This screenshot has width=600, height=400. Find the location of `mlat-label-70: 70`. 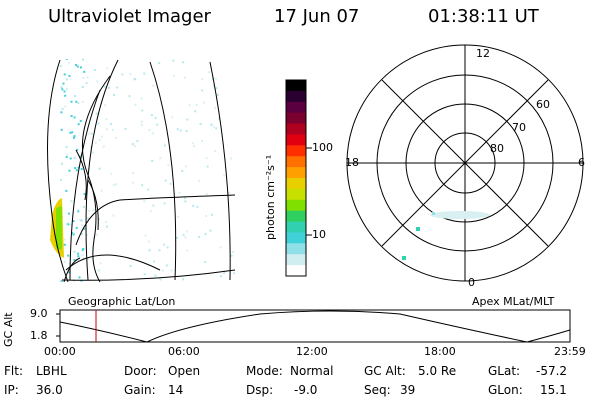

mlat-label-70: 70 is located at coordinates (519, 127).